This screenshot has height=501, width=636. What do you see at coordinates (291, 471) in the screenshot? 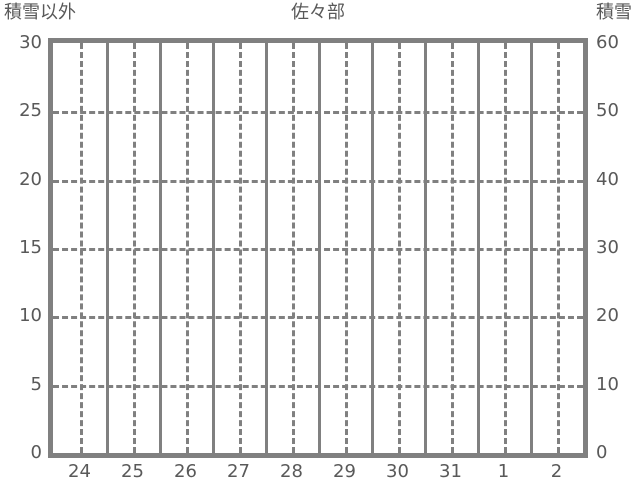
I see `x-axis-tick-label: 28` at bounding box center [291, 471].